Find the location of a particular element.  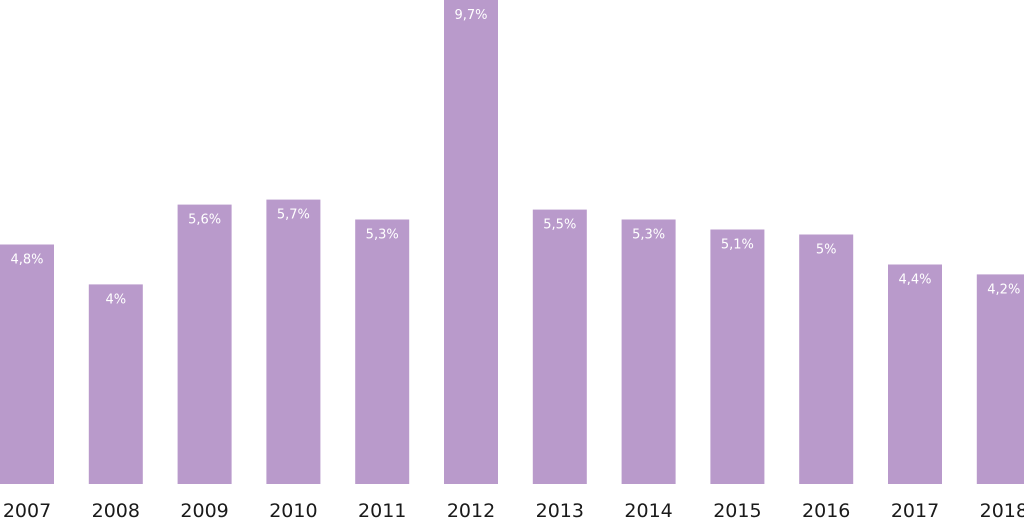

data-label-2018: 4,2% is located at coordinates (1003, 289).